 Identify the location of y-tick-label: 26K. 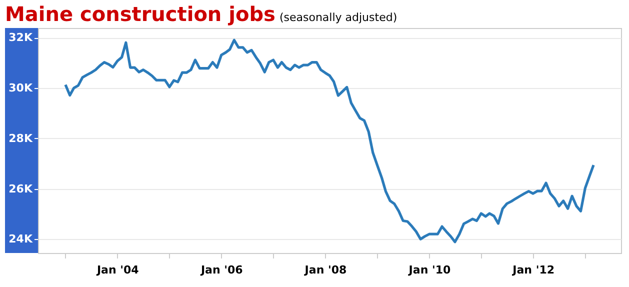
(20, 189).